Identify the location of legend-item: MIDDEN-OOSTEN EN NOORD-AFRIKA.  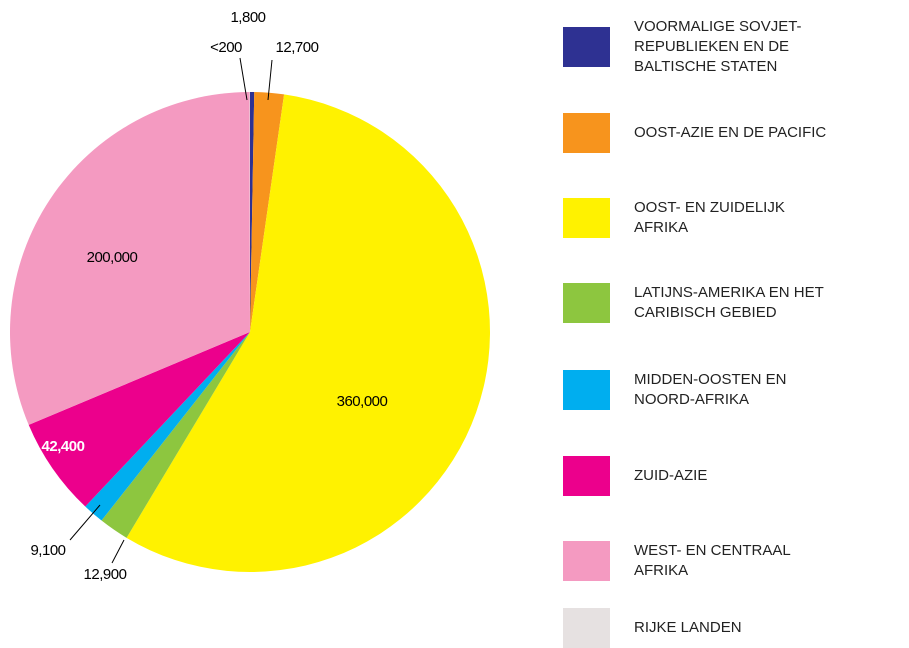
(698, 390).